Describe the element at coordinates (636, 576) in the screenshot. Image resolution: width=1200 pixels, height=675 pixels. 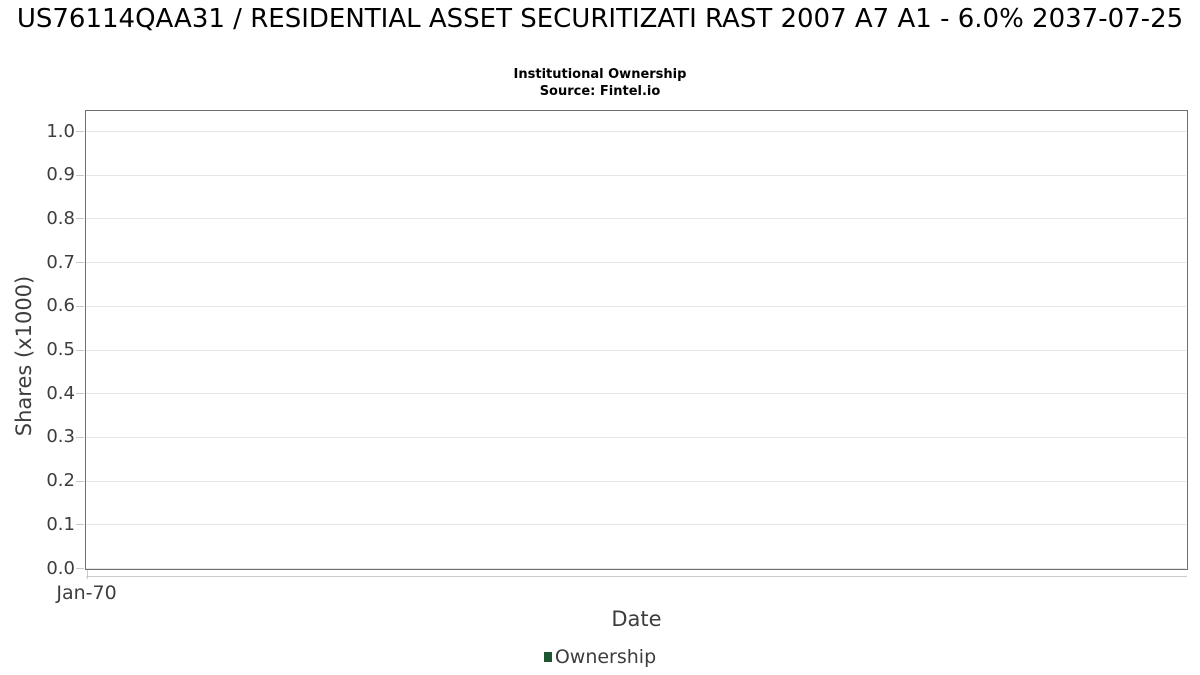
I see `x-axis-line` at that location.